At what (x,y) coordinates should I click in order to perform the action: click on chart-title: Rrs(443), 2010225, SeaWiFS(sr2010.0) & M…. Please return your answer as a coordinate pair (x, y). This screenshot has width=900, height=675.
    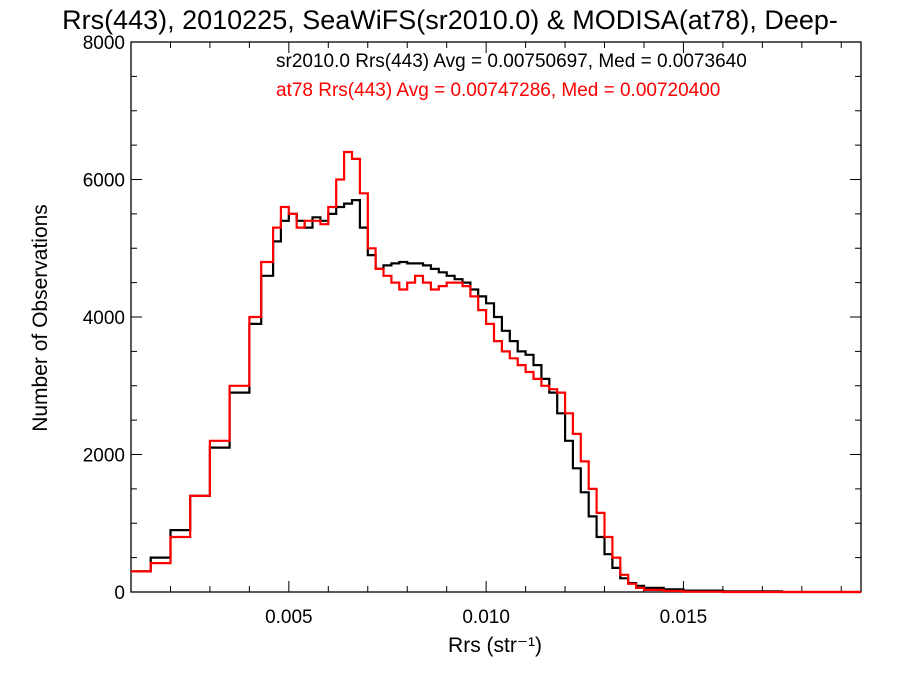
    Looking at the image, I should click on (450, 20).